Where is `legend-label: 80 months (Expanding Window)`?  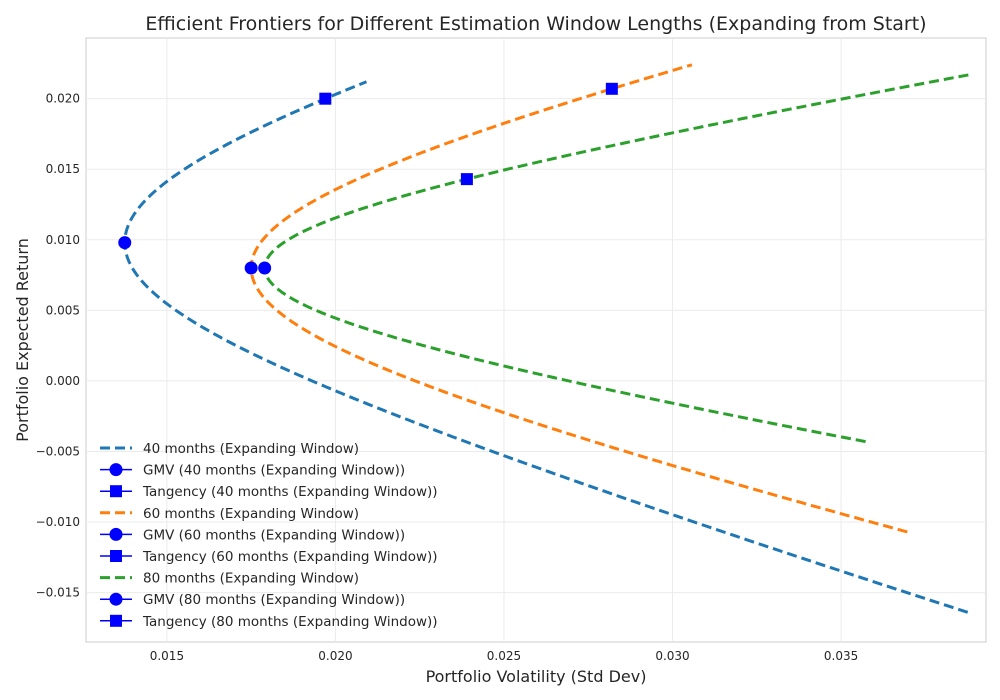
legend-label: 80 months (Expanding Window) is located at coordinates (251, 579).